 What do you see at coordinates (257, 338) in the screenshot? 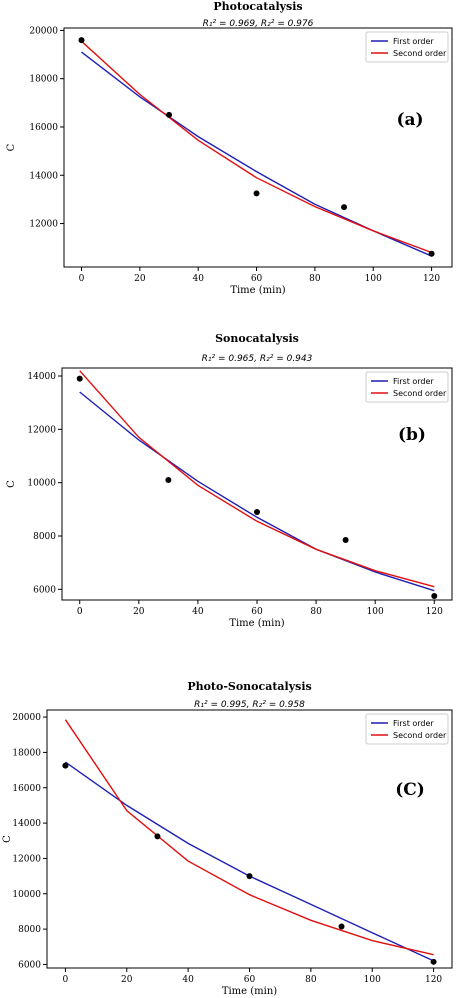
I see `chart-title: Sonocatalysis` at bounding box center [257, 338].